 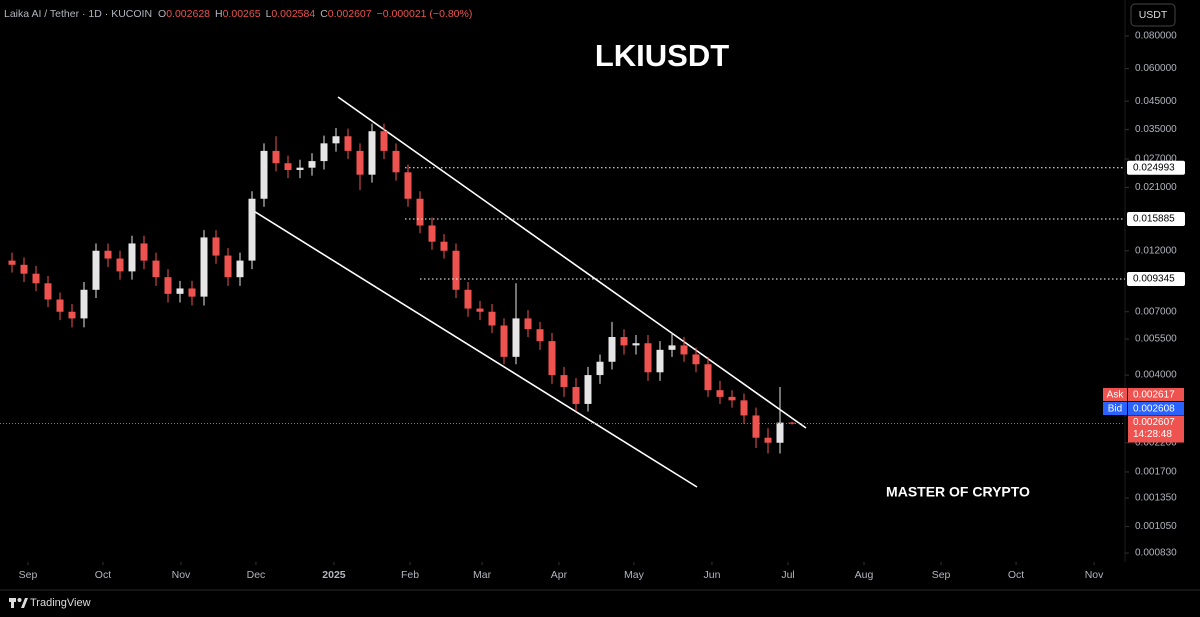 What do you see at coordinates (1156, 311) in the screenshot?
I see `y-tick-label: 0.007000` at bounding box center [1156, 311].